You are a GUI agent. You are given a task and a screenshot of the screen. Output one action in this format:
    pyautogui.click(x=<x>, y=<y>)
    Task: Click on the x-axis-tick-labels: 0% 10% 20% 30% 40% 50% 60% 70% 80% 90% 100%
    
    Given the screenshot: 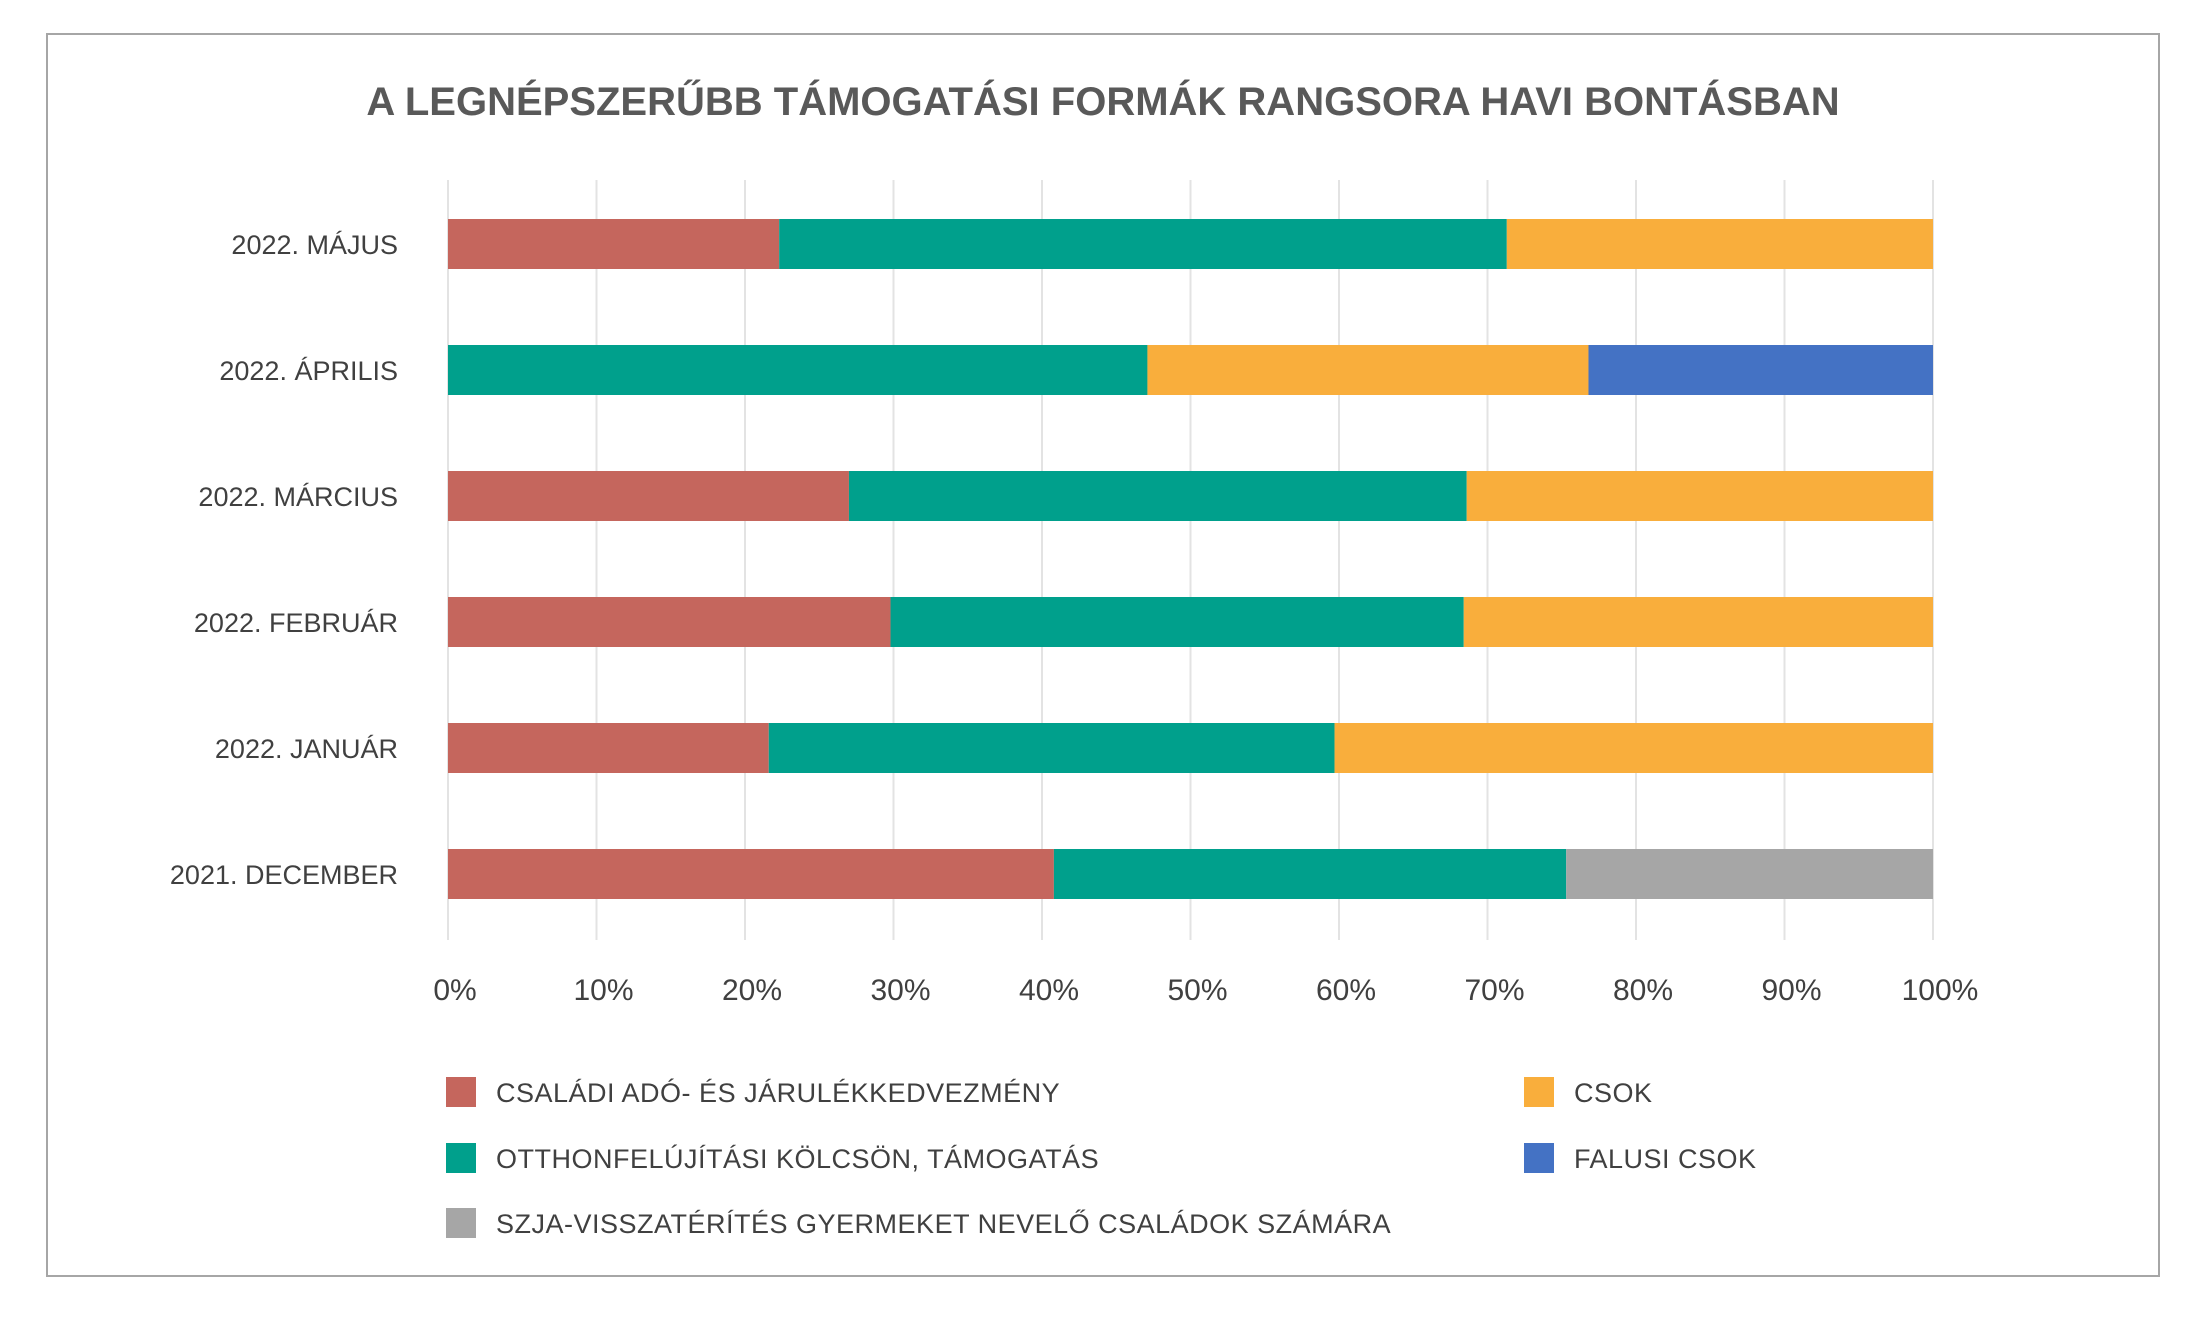 What is the action you would take?
    pyautogui.click(x=1205, y=990)
    